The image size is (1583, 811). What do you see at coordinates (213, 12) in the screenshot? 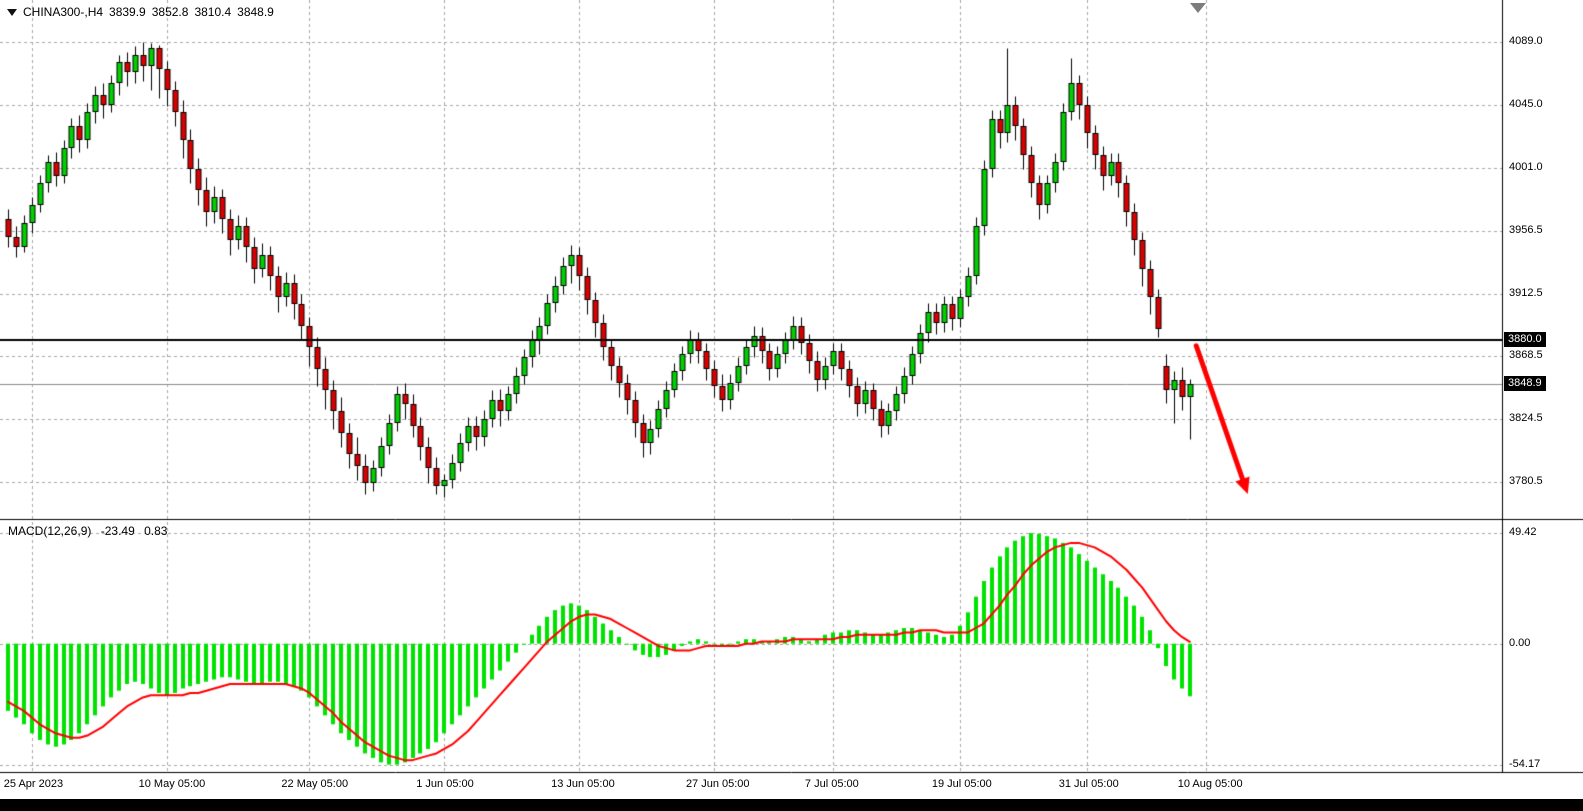
I see `ohlc-low: 3810.4` at bounding box center [213, 12].